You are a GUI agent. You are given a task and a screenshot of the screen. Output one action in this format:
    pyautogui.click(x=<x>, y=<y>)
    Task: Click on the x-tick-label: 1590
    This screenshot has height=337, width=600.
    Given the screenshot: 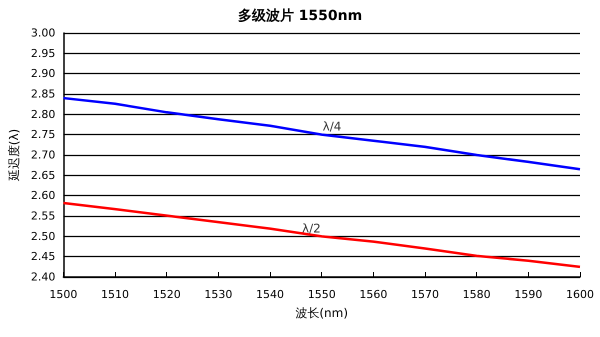 What is the action you would take?
    pyautogui.click(x=528, y=294)
    